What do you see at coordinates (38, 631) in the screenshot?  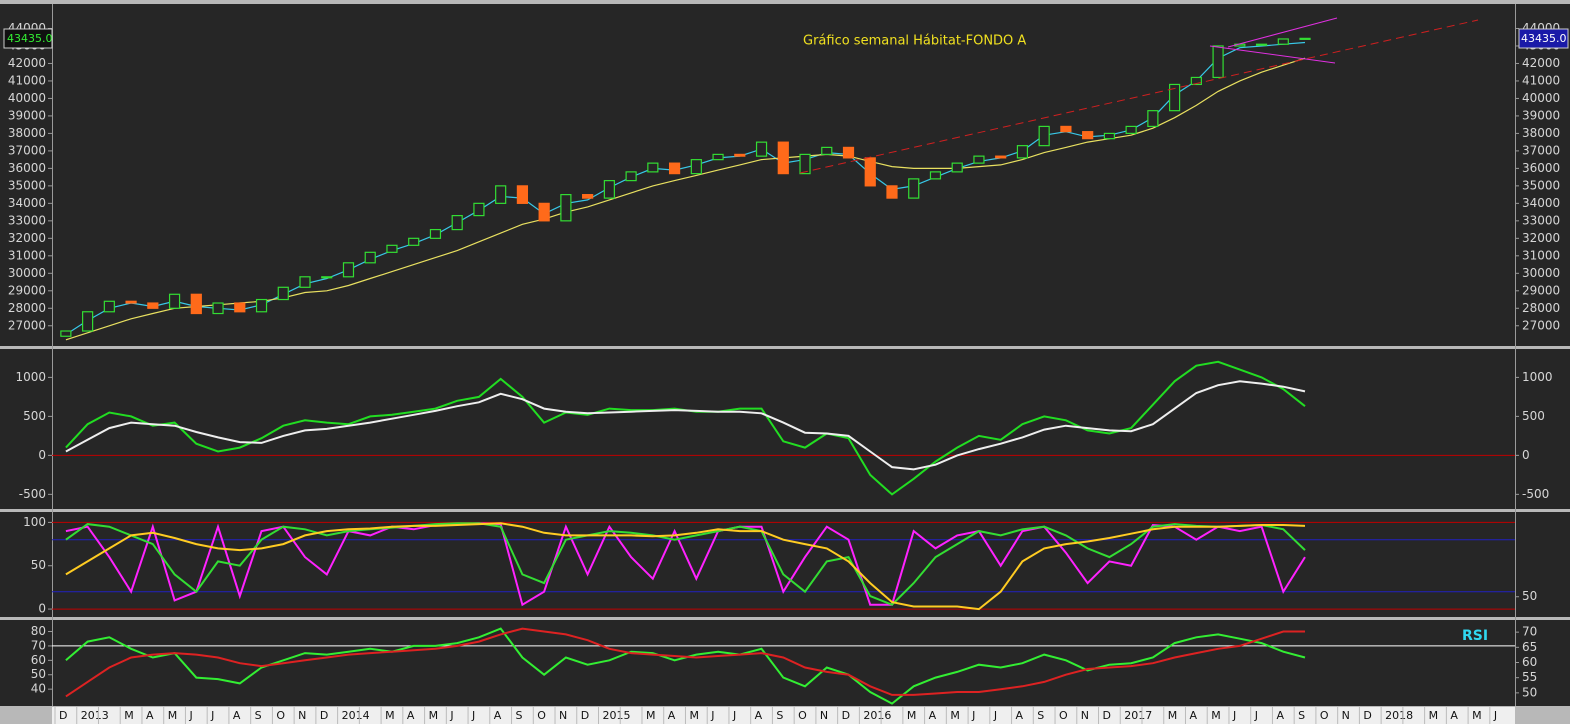 I see `y-tick-label: 80` at bounding box center [38, 631].